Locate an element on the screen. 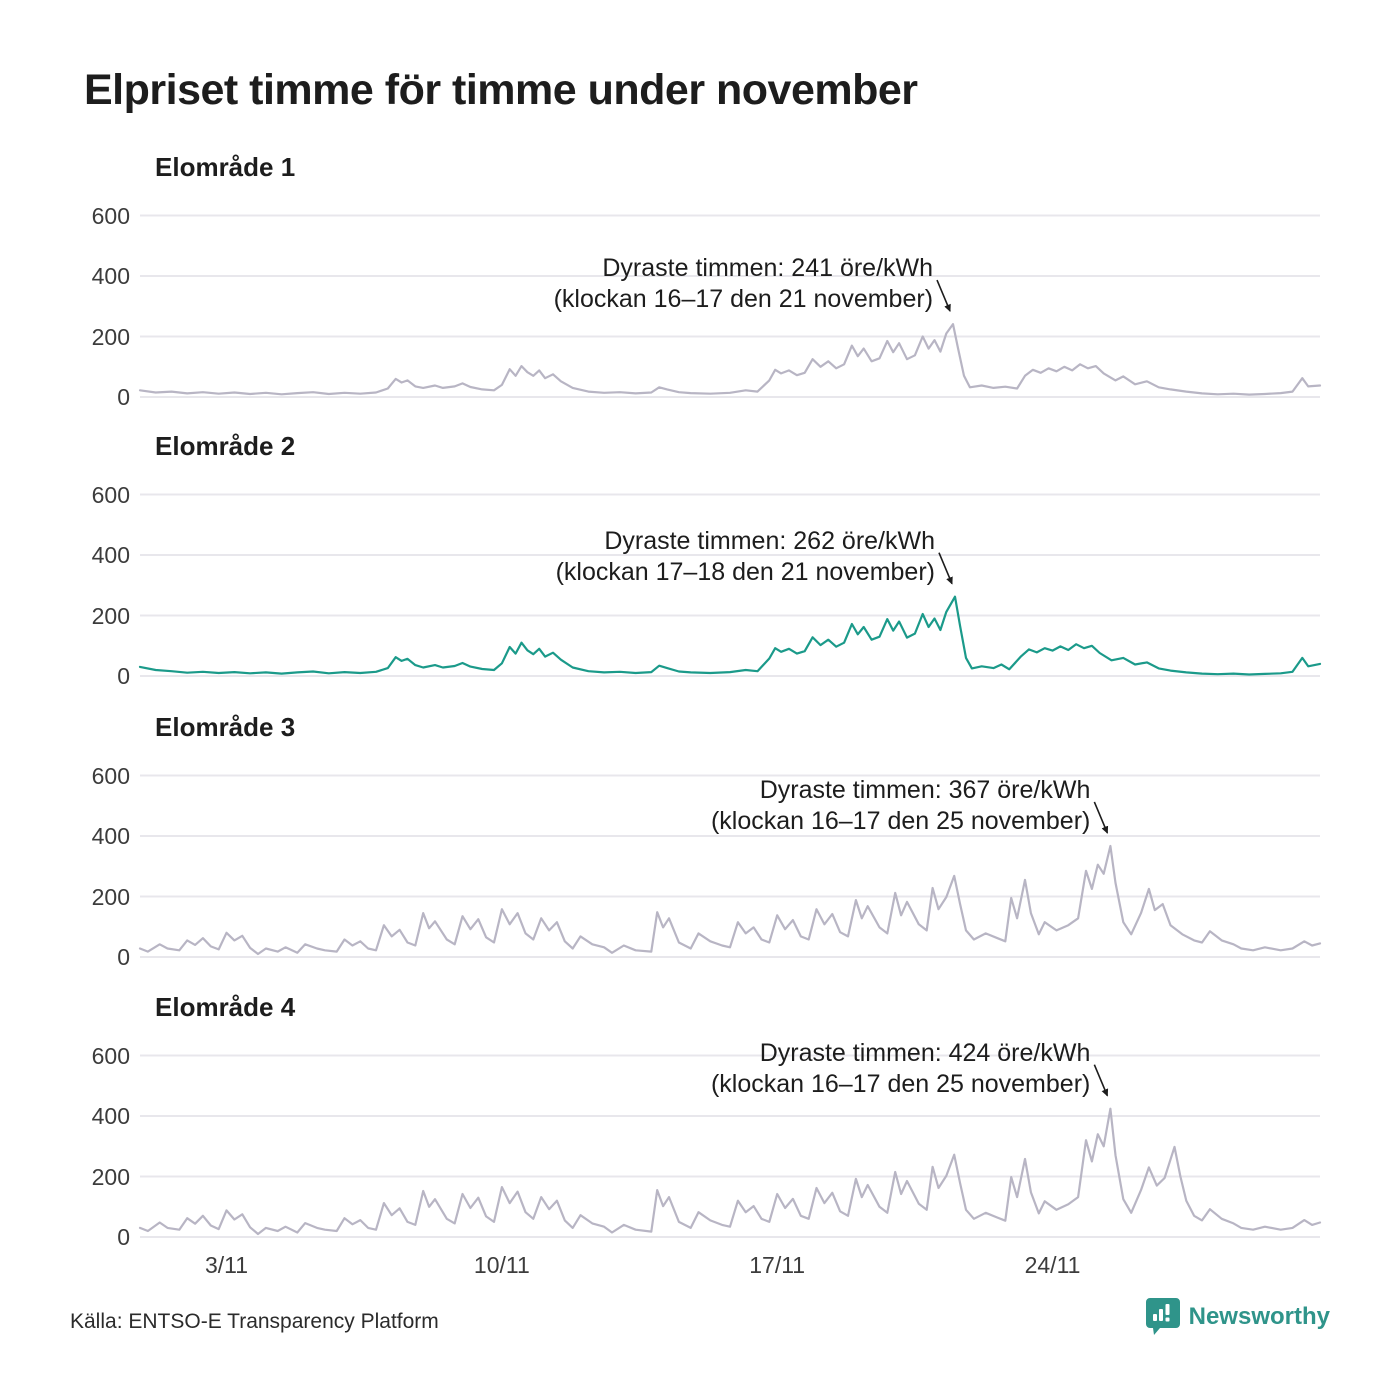 This screenshot has width=1400, height=1400. peak-annotation-value: Dyraste timmen: 262 öre/kWh is located at coordinates (769, 540).